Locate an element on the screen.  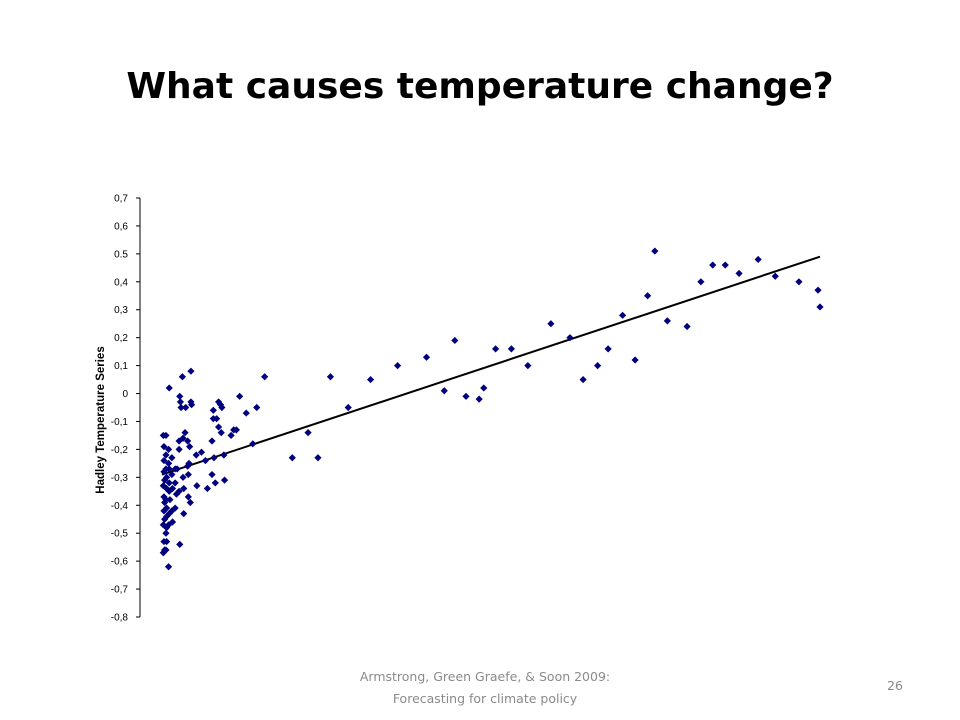
y-axis-title: Hadley Temperature Series is located at coordinates (101, 419).